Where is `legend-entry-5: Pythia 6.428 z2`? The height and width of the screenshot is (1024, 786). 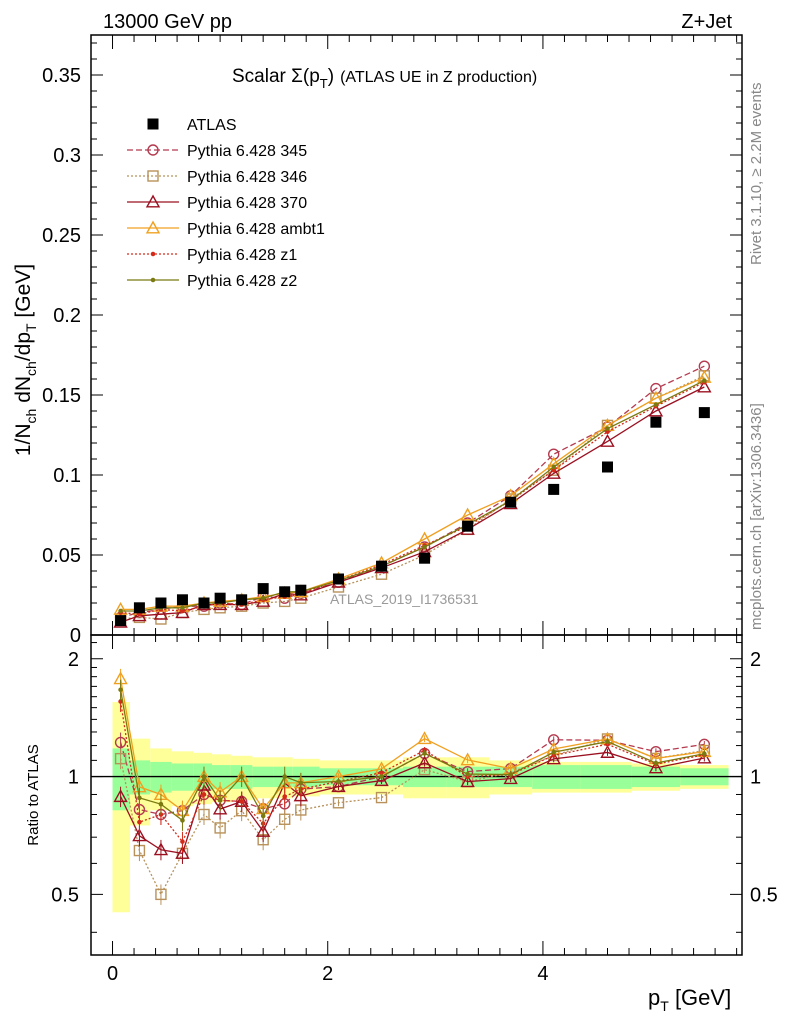 legend-entry-5: Pythia 6.428 z2 is located at coordinates (212, 281).